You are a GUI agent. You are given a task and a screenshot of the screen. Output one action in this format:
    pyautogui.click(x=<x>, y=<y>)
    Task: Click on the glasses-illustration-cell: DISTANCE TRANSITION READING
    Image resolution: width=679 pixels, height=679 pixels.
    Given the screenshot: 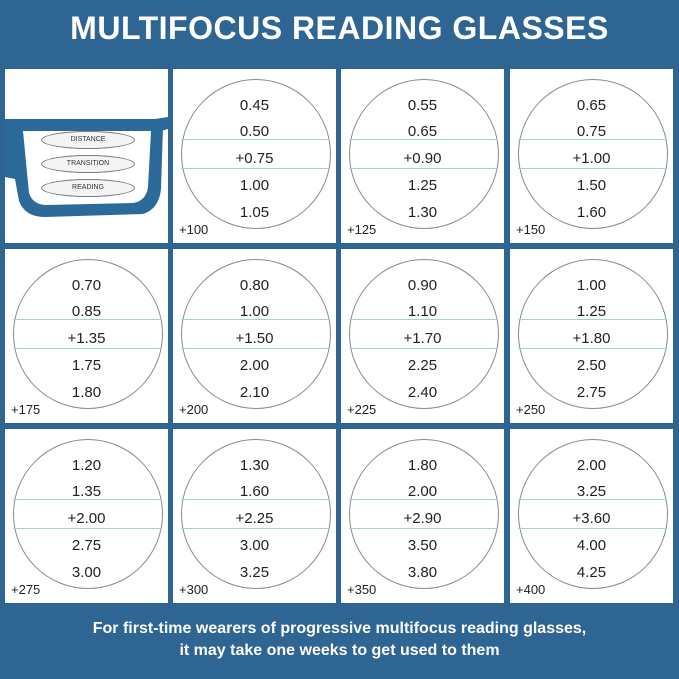 What is the action you would take?
    pyautogui.click(x=86, y=156)
    